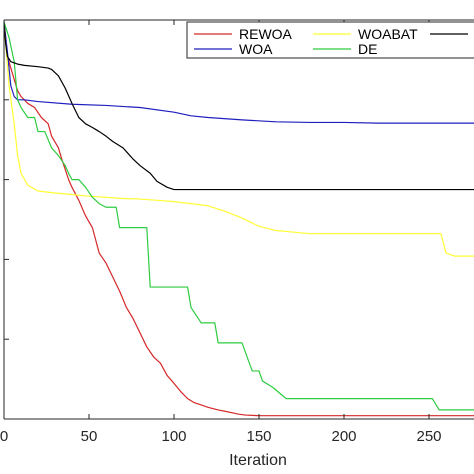  Describe the element at coordinates (258, 436) in the screenshot. I see `x-tick-label-150: 150` at that location.